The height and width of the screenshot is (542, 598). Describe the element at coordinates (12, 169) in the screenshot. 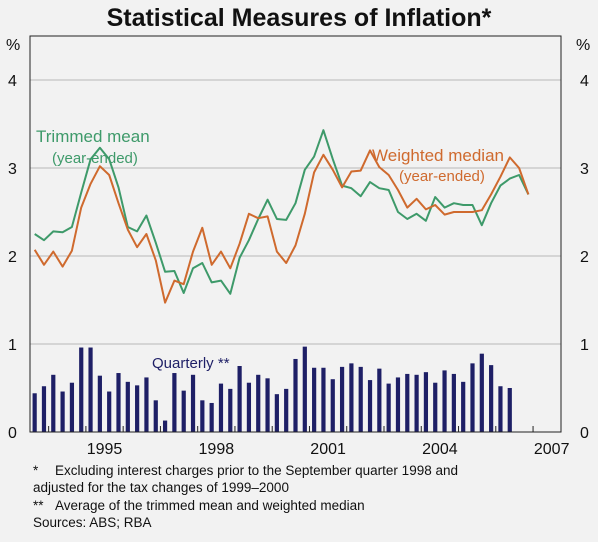

I see `y-tick-label-left: 3` at that location.